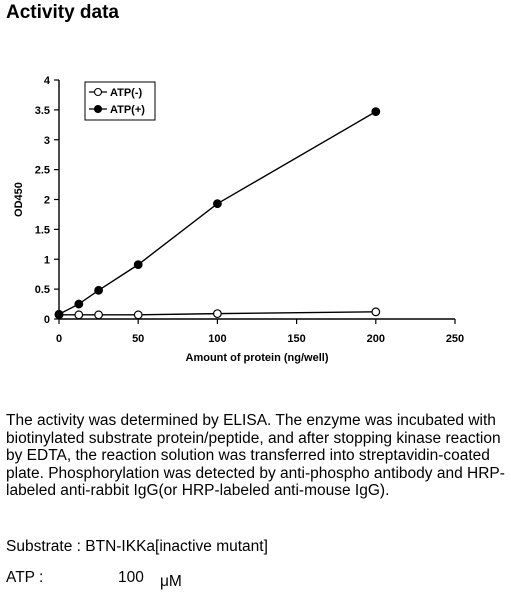  I want to click on chart-legend: ATP(-) ATP(+), so click(120, 101).